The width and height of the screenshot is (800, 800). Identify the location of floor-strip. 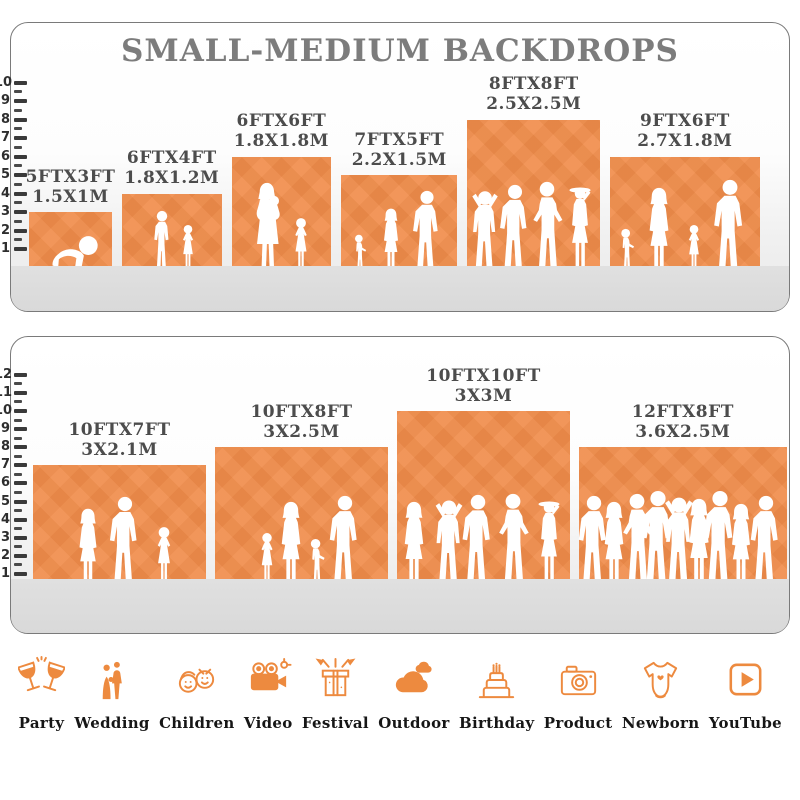
(400, 606).